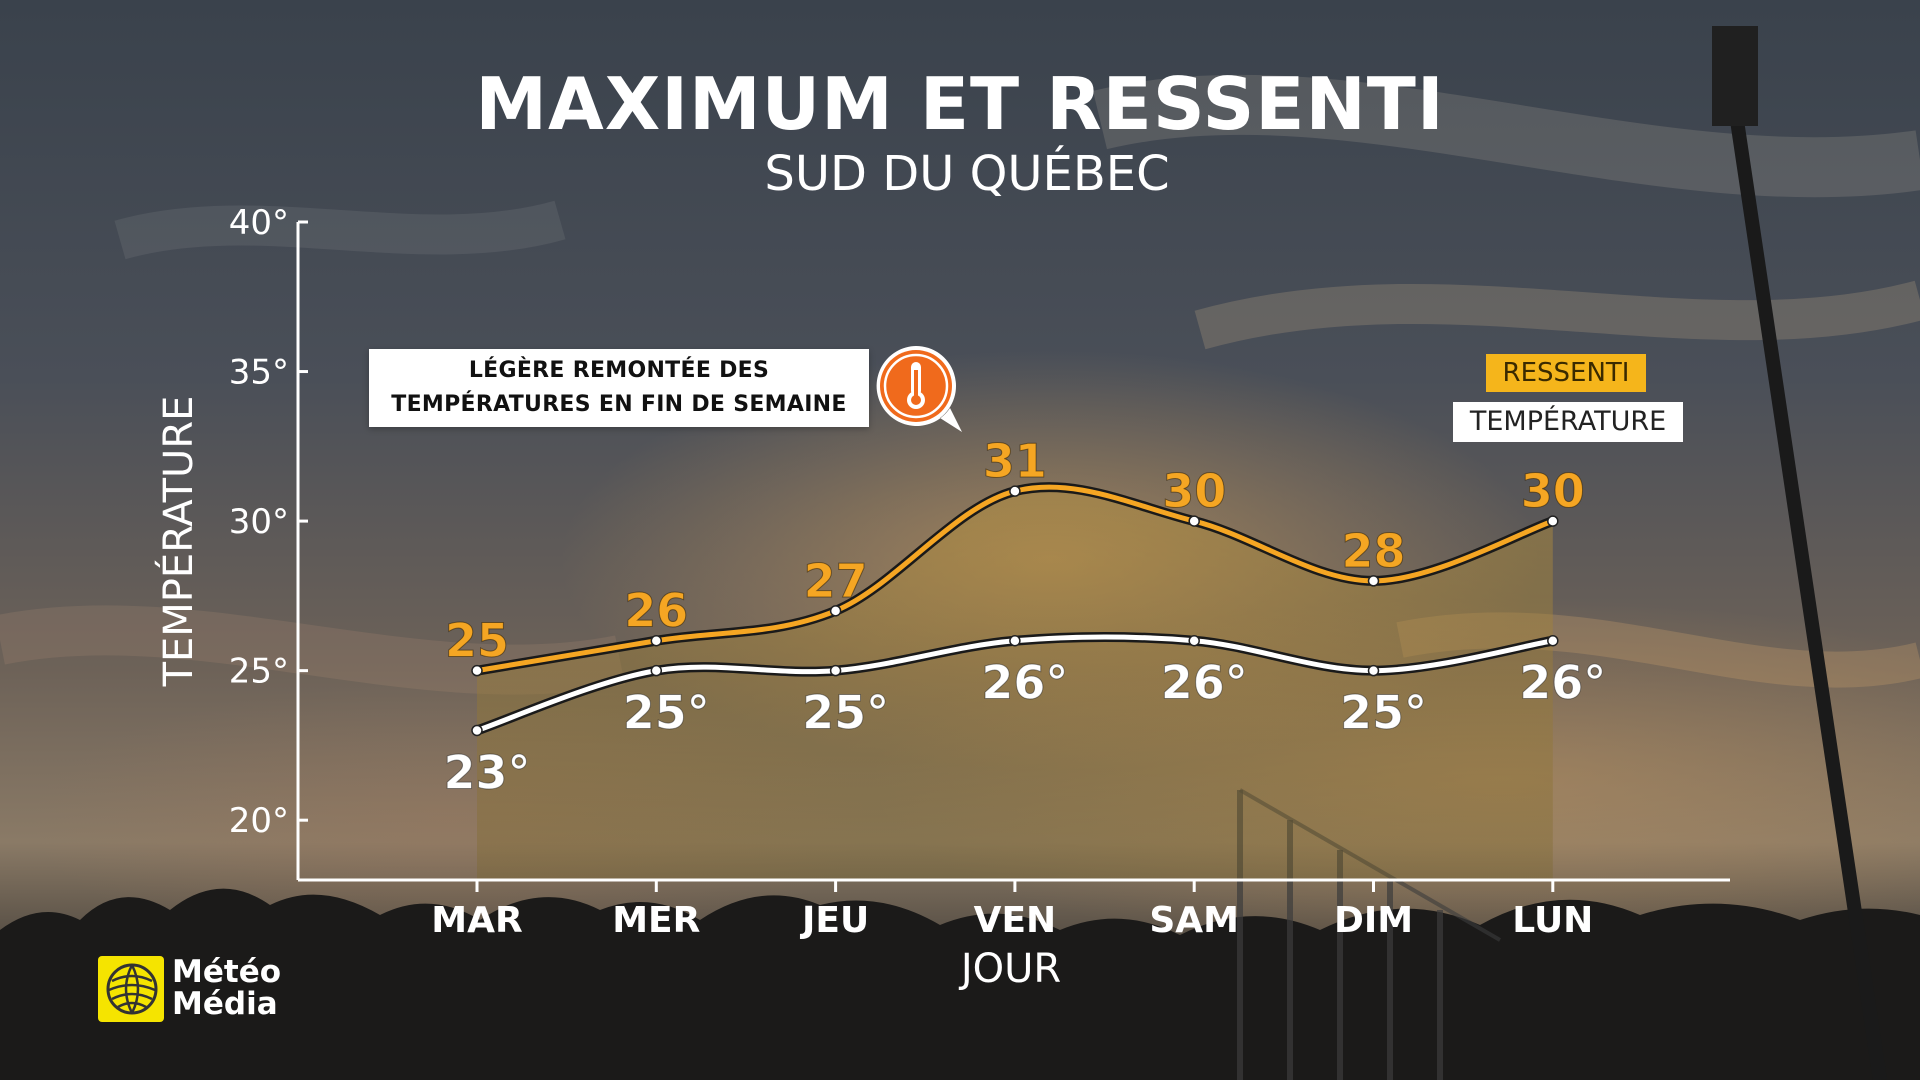  Describe the element at coordinates (476, 920) in the screenshot. I see `x-tick-label: MAR` at that location.